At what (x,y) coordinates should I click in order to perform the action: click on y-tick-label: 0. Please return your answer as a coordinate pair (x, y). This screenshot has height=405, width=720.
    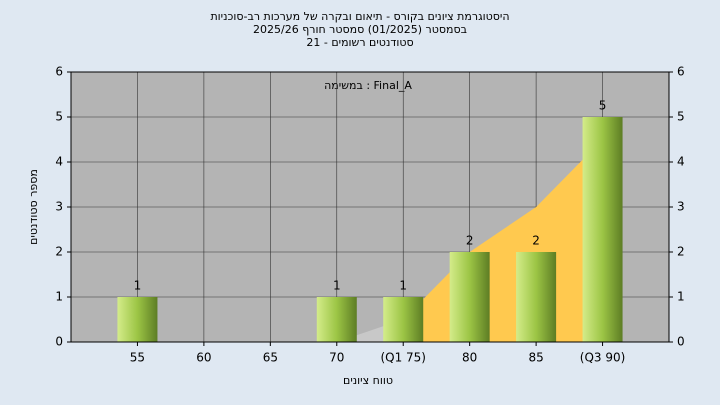
    Looking at the image, I should click on (59, 342).